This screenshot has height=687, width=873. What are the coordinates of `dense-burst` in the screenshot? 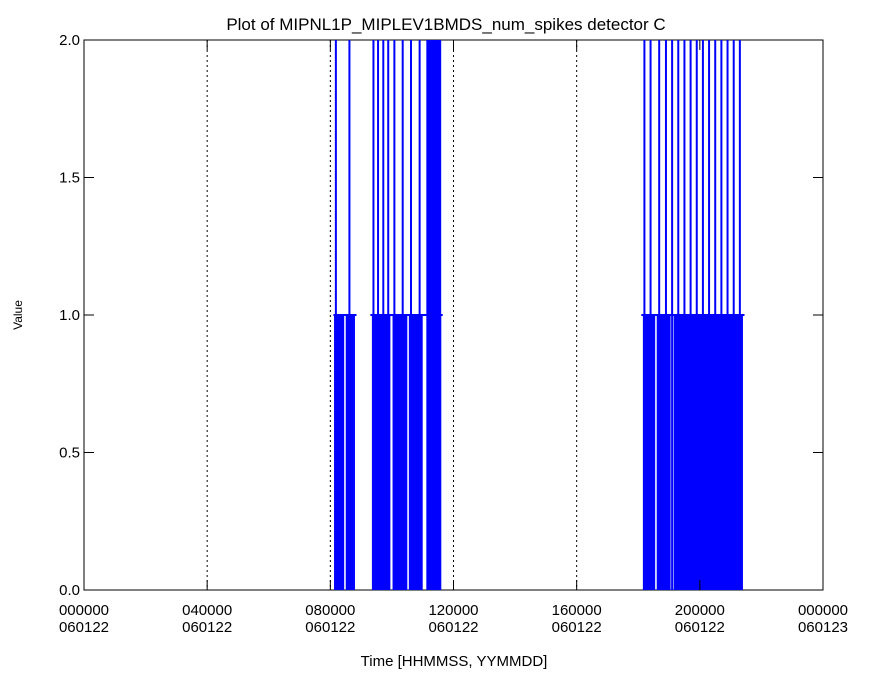 It's located at (434, 315).